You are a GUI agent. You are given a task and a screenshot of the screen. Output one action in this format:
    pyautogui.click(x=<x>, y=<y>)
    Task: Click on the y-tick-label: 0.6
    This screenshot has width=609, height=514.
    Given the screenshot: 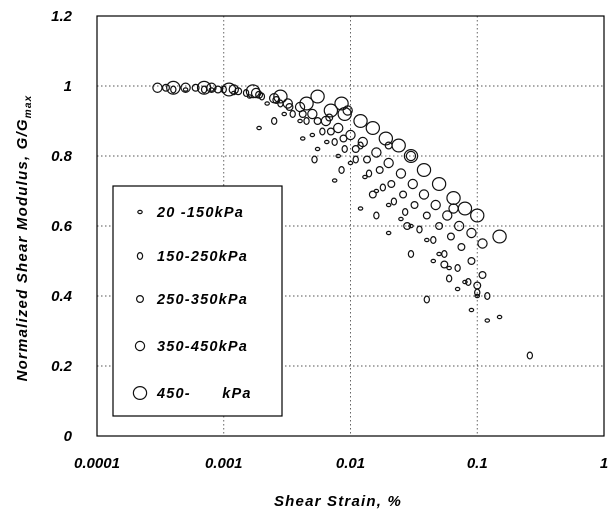 What is the action you would take?
    pyautogui.click(x=62, y=226)
    